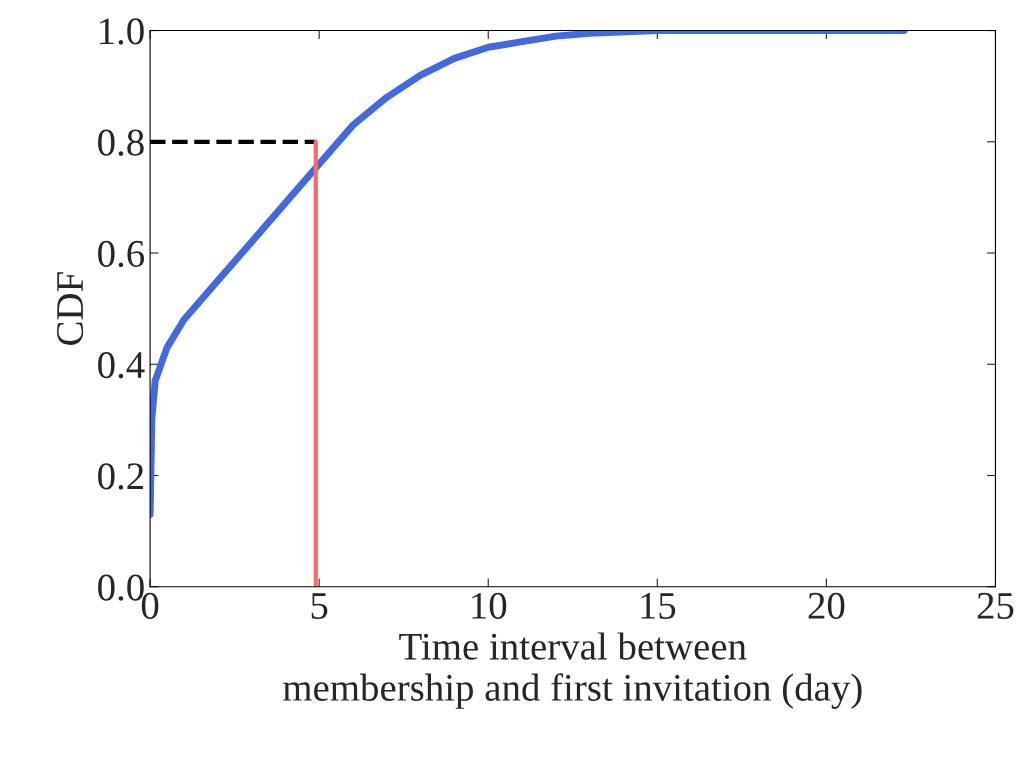  Describe the element at coordinates (489, 605) in the screenshot. I see `x-tick-label: 10` at that location.